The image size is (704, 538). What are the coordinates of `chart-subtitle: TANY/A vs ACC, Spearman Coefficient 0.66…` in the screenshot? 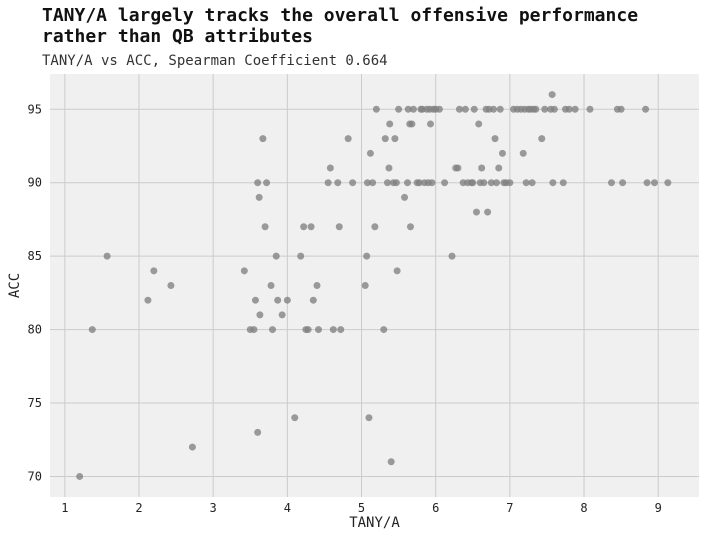 It's located at (215, 61).